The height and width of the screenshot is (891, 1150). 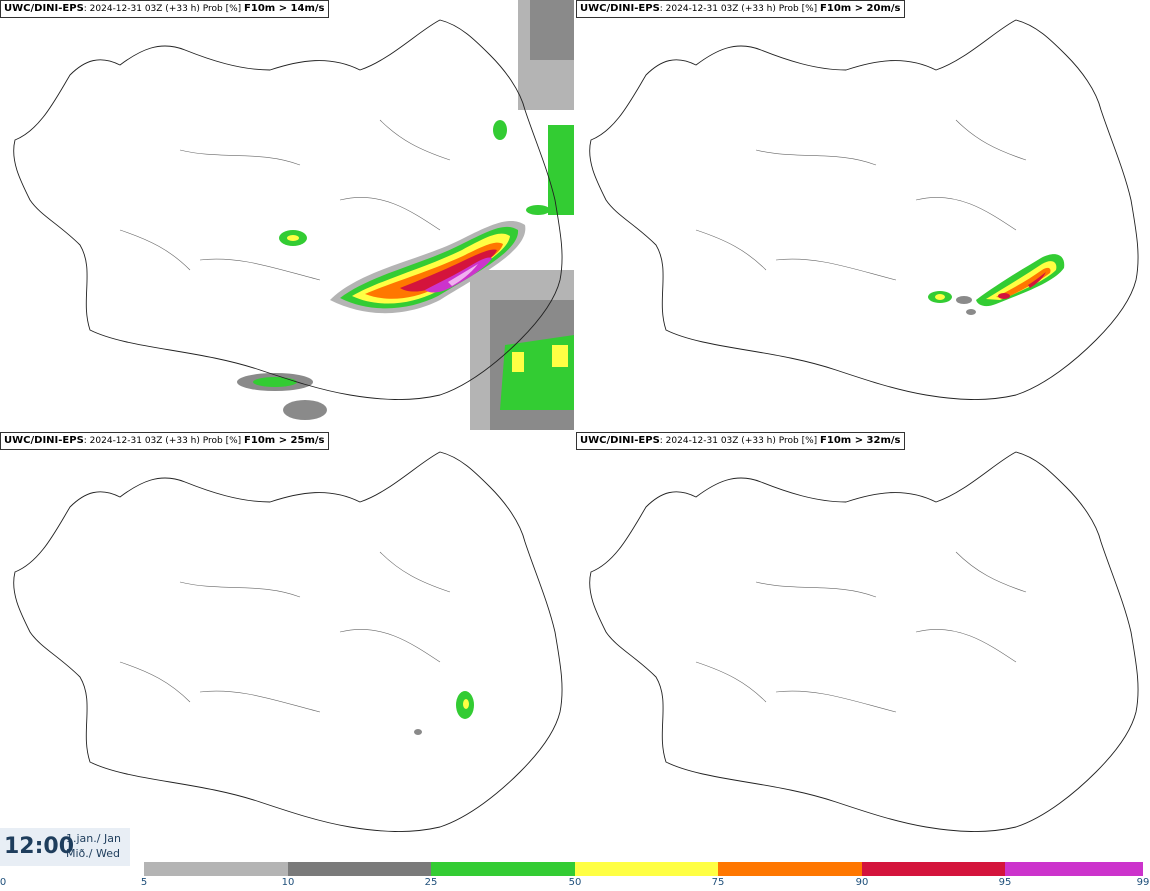 What do you see at coordinates (93, 853) in the screenshot?
I see `valid-weekday: Mið./ Wed` at bounding box center [93, 853].